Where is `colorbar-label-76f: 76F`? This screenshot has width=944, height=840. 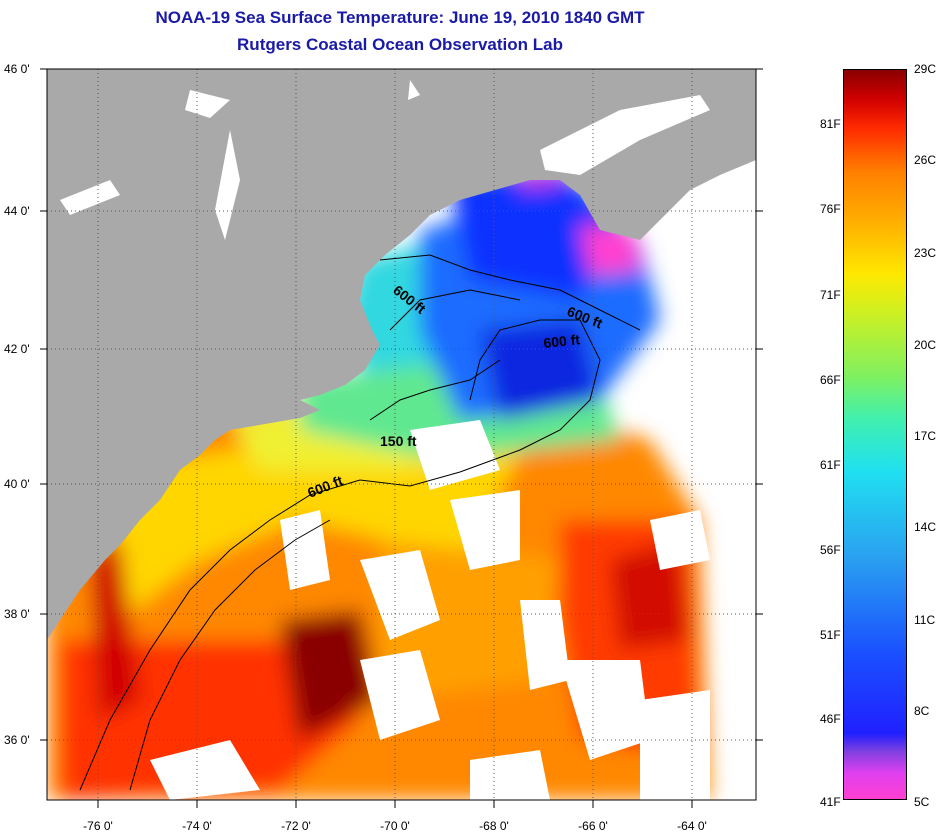
colorbar-label-76f: 76F is located at coordinates (830, 209).